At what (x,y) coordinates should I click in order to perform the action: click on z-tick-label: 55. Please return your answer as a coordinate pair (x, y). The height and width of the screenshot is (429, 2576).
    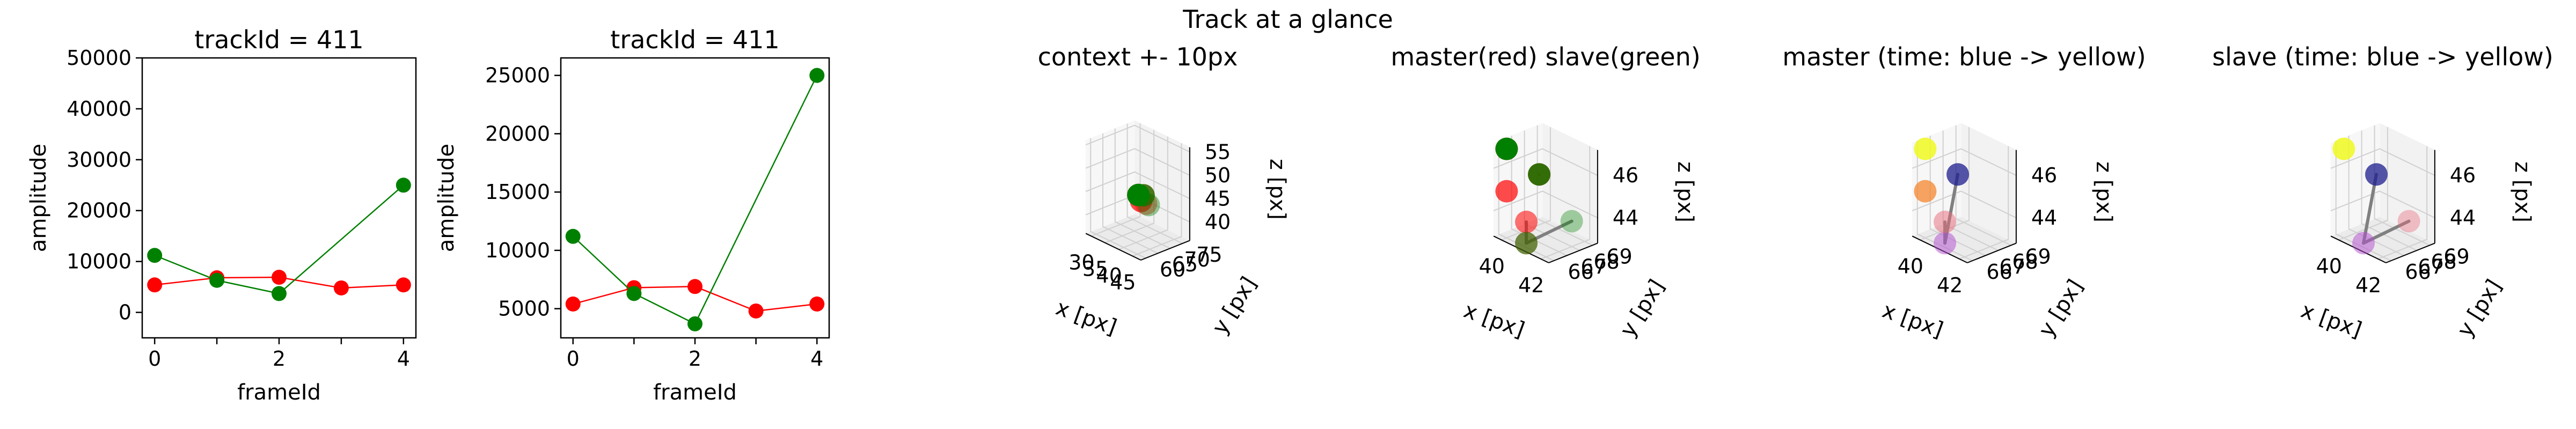
    Looking at the image, I should click on (1218, 152).